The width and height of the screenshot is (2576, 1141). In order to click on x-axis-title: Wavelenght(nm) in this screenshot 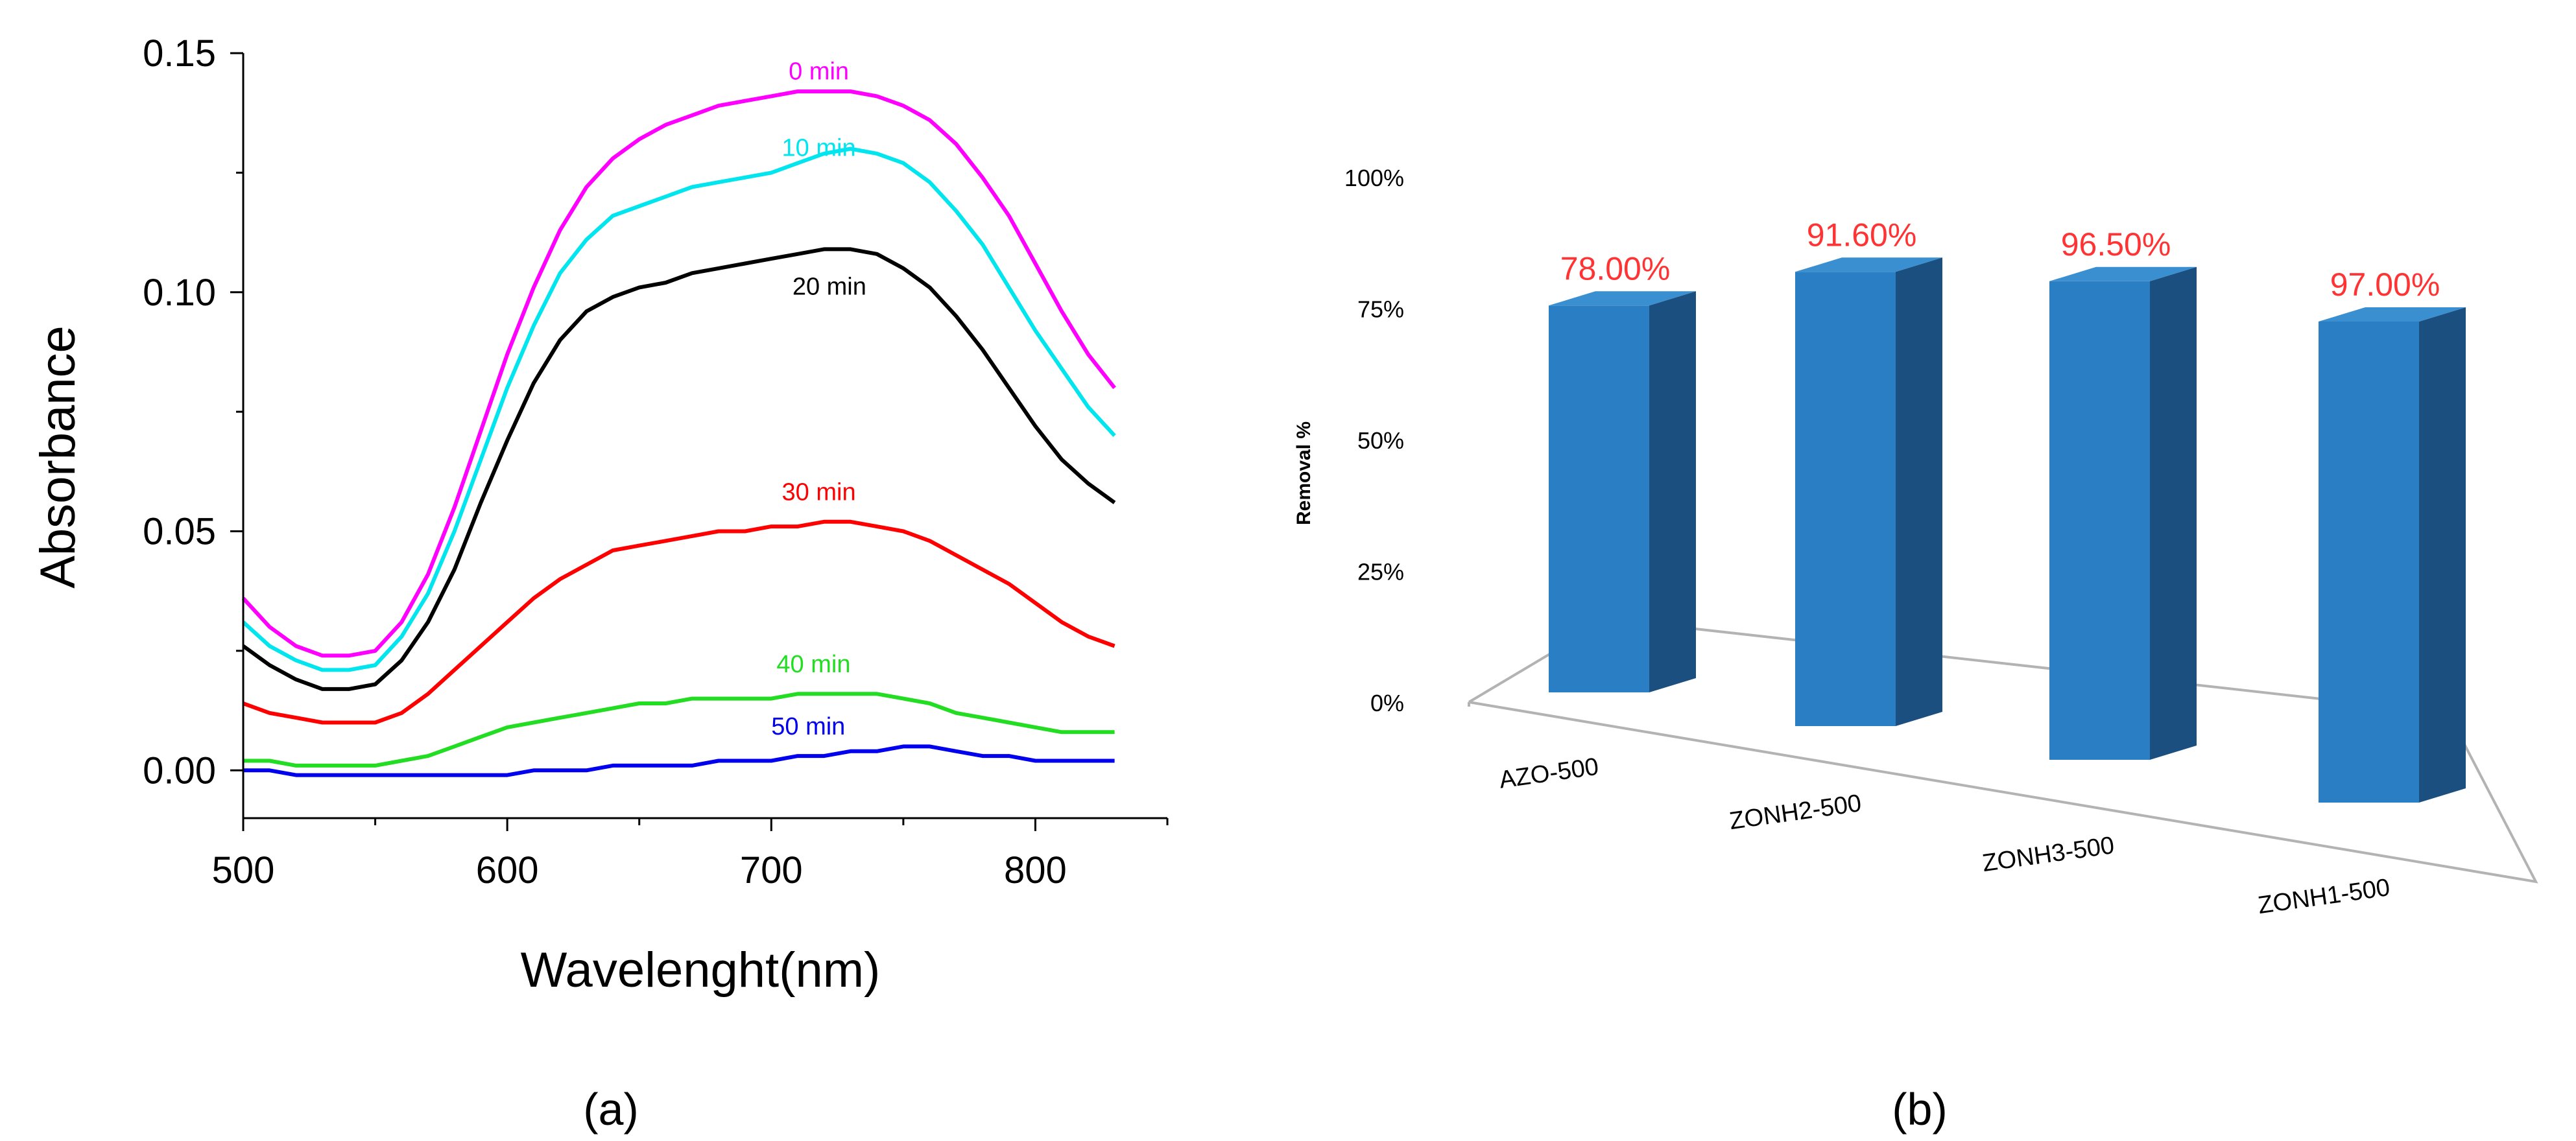, I will do `click(701, 970)`.